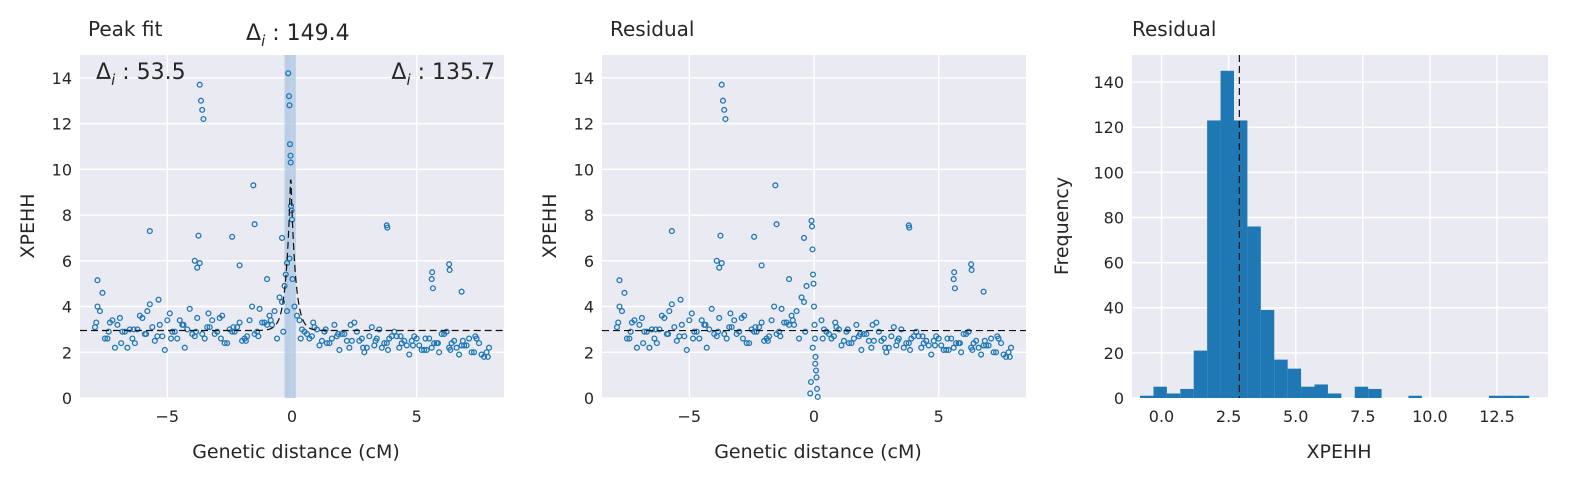  Describe the element at coordinates (150, 72) in the screenshot. I see `delta-value: : 53.5` at that location.